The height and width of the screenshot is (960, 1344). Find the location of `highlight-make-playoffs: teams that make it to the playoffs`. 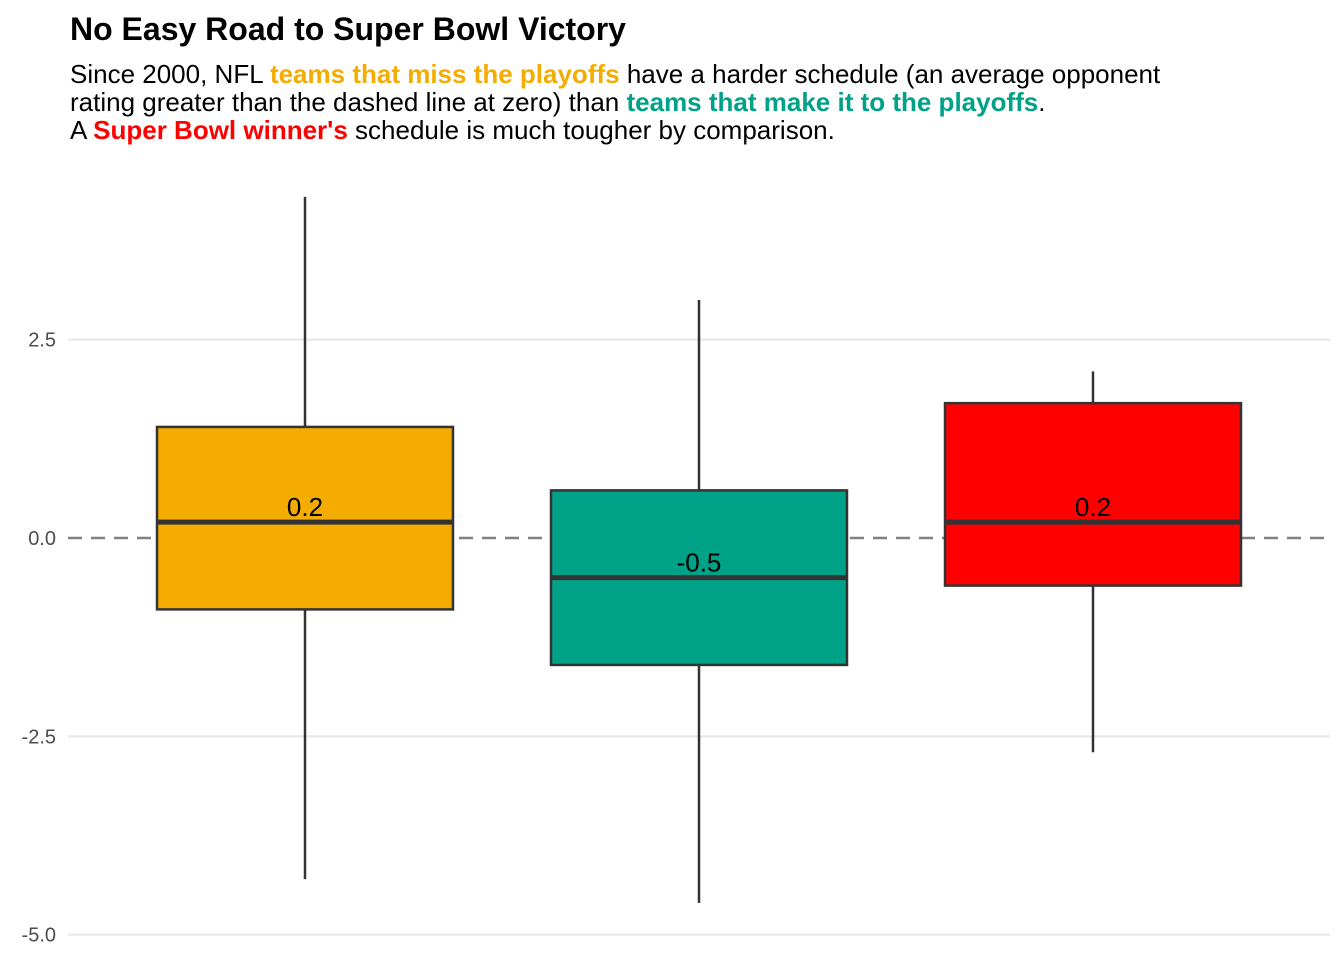

highlight-make-playoffs: teams that make it to the playoffs is located at coordinates (832, 102).